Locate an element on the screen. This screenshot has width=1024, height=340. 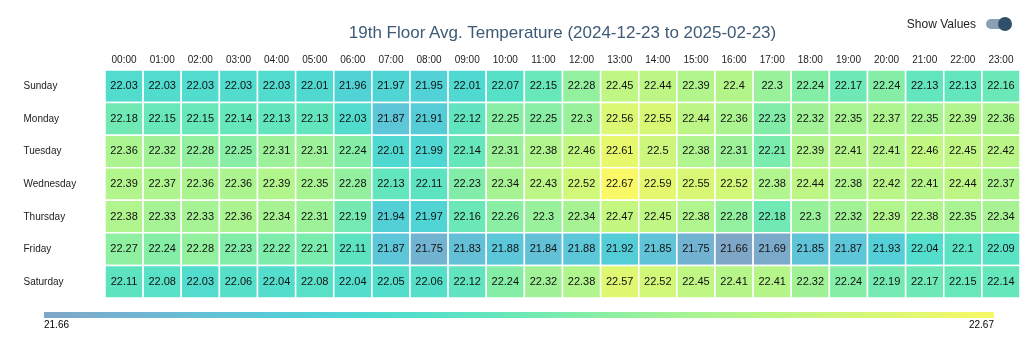
data-label: 22.23 is located at coordinates (467, 183).